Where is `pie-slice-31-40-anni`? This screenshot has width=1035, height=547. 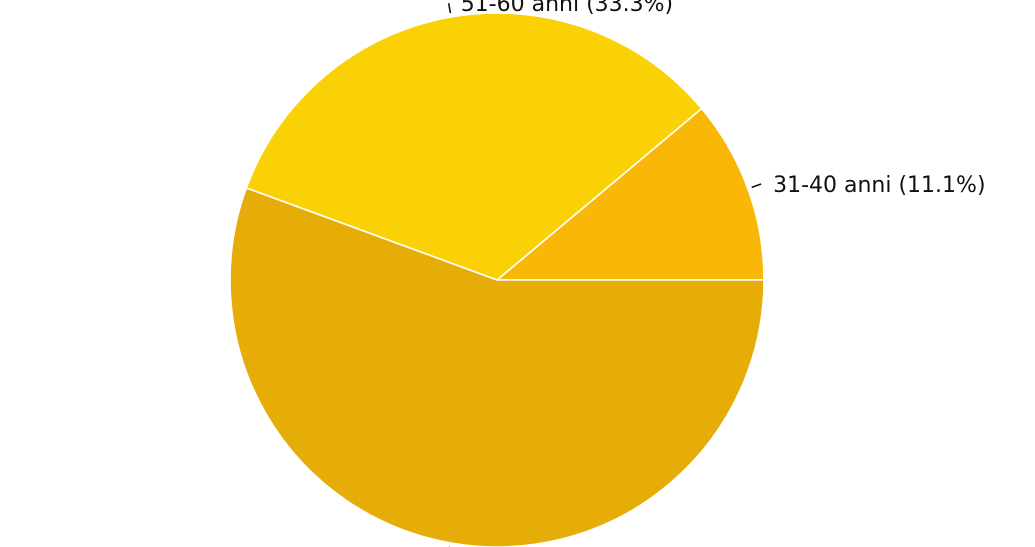 pie-slice-31-40-anni is located at coordinates (629, 194).